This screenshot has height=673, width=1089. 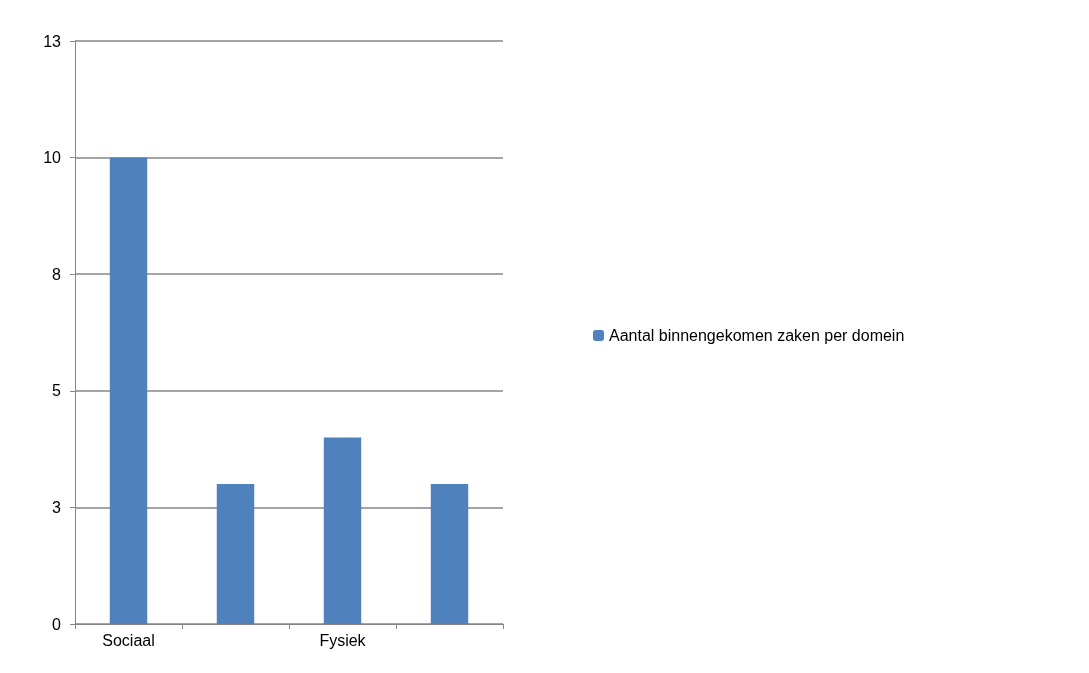 What do you see at coordinates (52, 41) in the screenshot?
I see `y-tick-label: 13` at bounding box center [52, 41].